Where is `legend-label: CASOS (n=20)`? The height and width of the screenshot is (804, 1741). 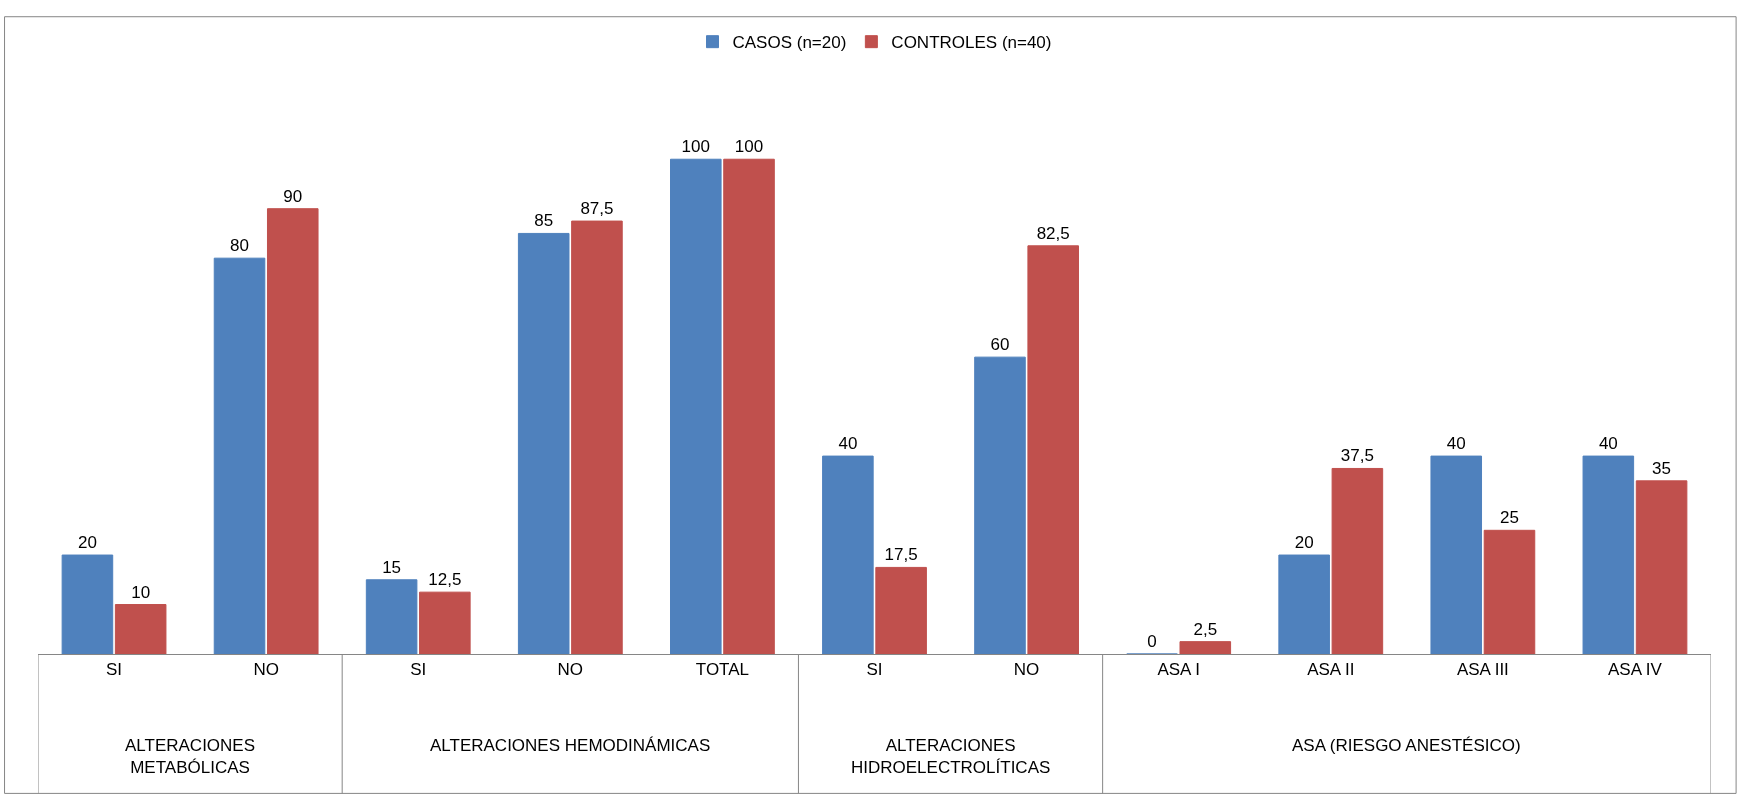
legend-label: CASOS (n=20) is located at coordinates (789, 43).